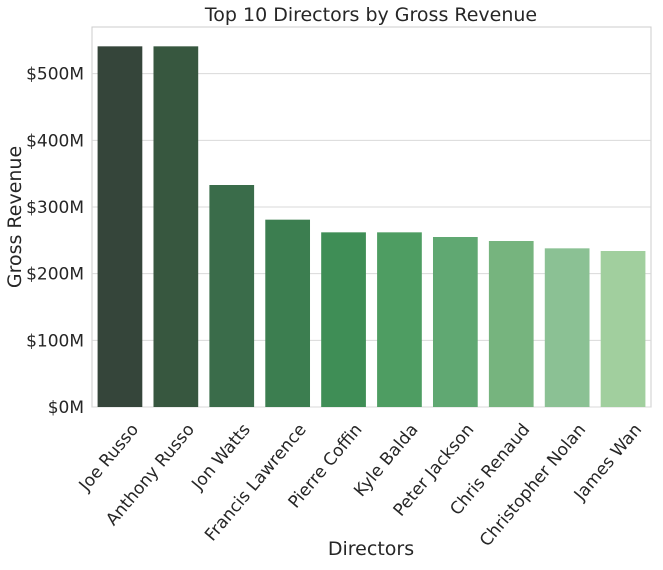 This screenshot has height=570, width=663. Describe the element at coordinates (255, 482) in the screenshot. I see `x-tick-label: Francis Lawrence` at that location.